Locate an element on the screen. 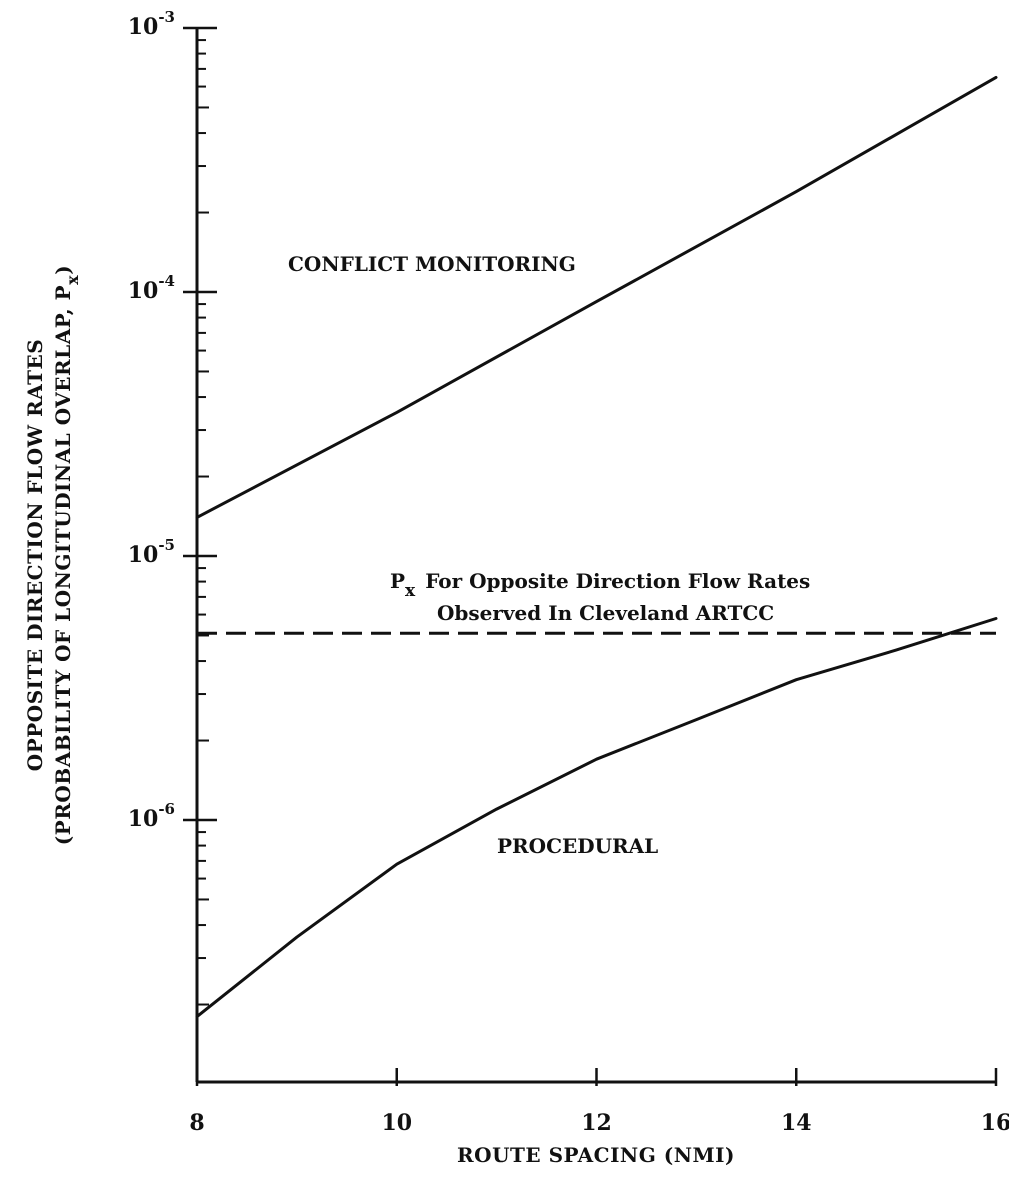  x-tick-label: 14 is located at coordinates (796, 1123).